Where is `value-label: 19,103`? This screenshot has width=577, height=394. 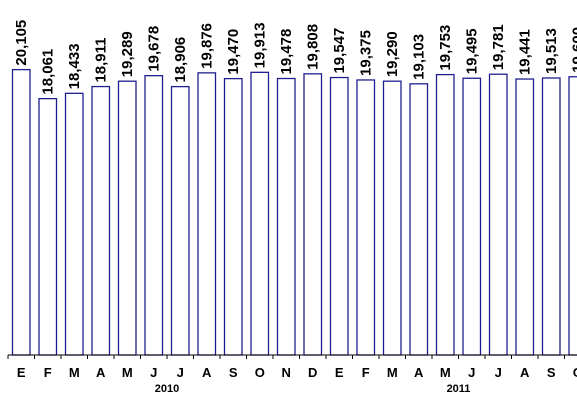
value-label: 19,103 is located at coordinates (418, 57).